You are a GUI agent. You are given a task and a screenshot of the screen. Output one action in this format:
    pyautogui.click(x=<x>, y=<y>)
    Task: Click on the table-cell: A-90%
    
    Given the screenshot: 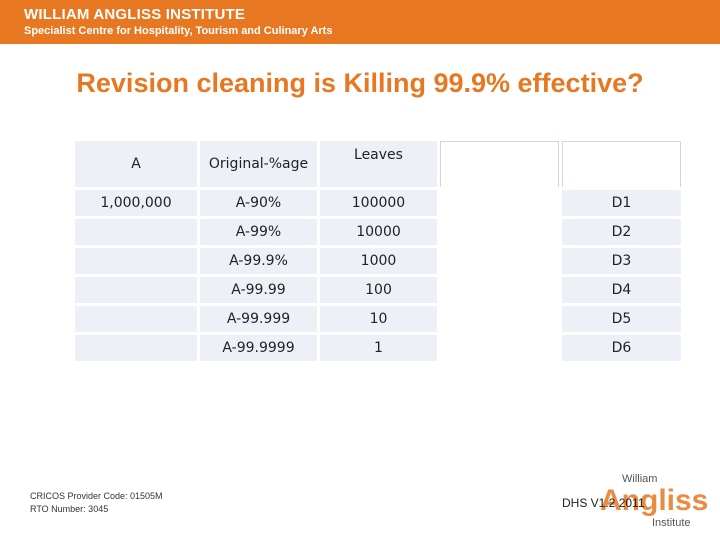 What is the action you would take?
    pyautogui.click(x=258, y=203)
    